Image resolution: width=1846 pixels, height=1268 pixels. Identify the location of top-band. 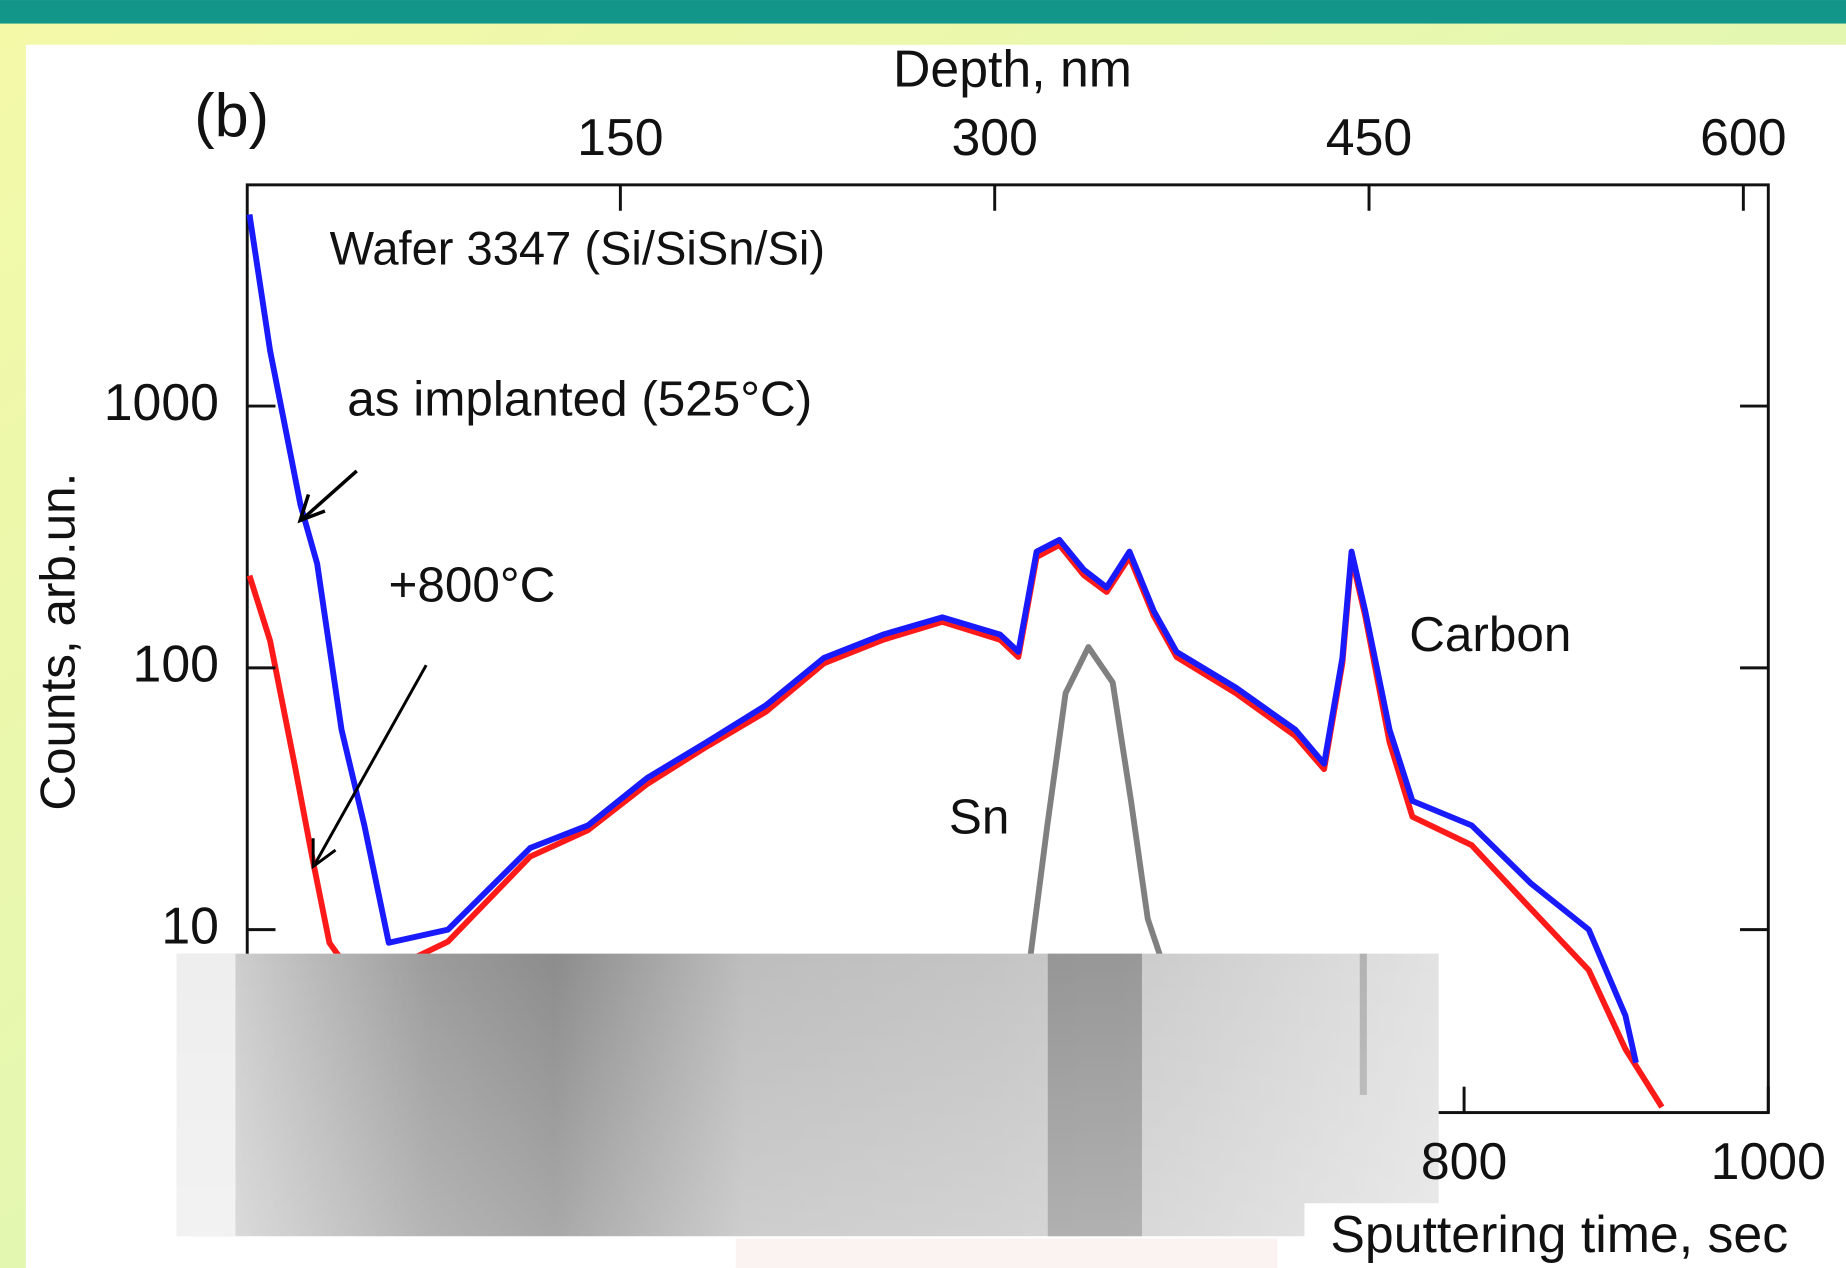
(923, 12).